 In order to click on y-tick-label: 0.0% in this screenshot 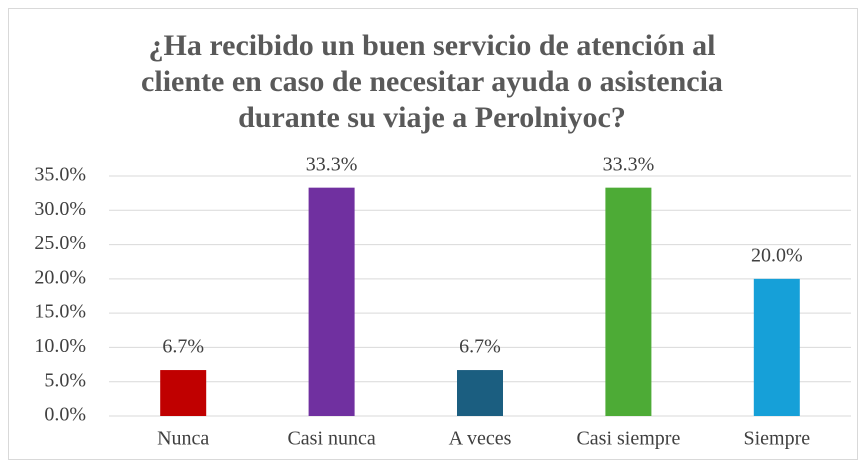, I will do `click(65, 415)`.